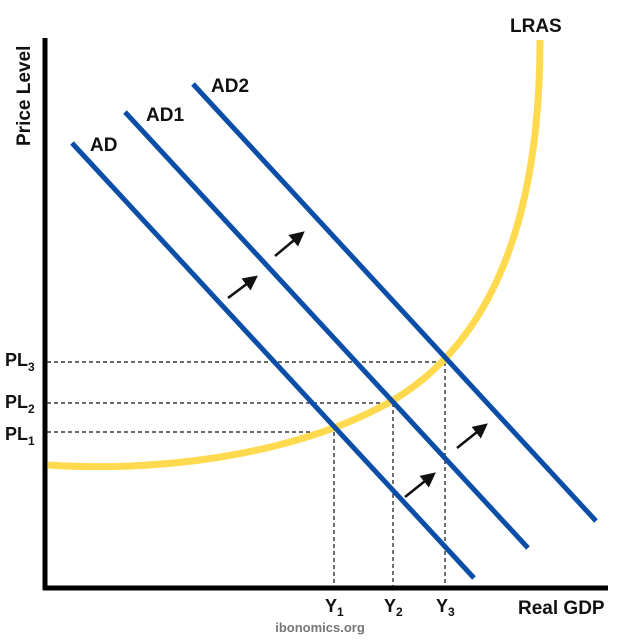 The width and height of the screenshot is (640, 640). I want to click on lras-label: LRAS, so click(536, 26).